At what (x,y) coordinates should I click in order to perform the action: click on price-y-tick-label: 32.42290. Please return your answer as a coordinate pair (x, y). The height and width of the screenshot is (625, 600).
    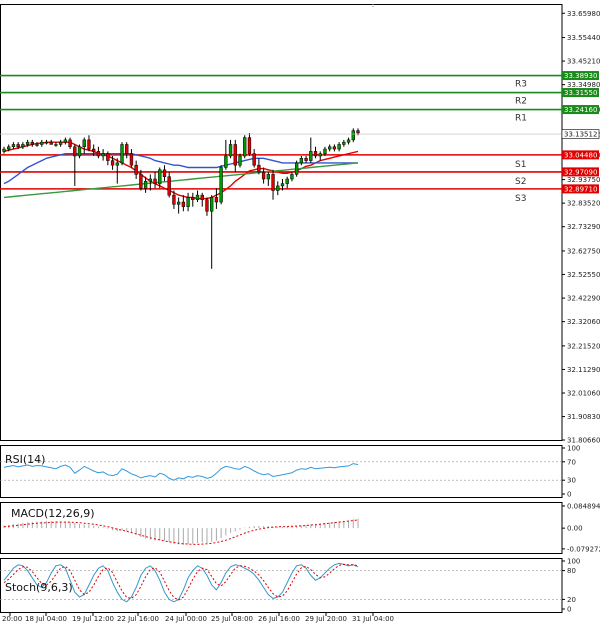
    Looking at the image, I should click on (583, 299).